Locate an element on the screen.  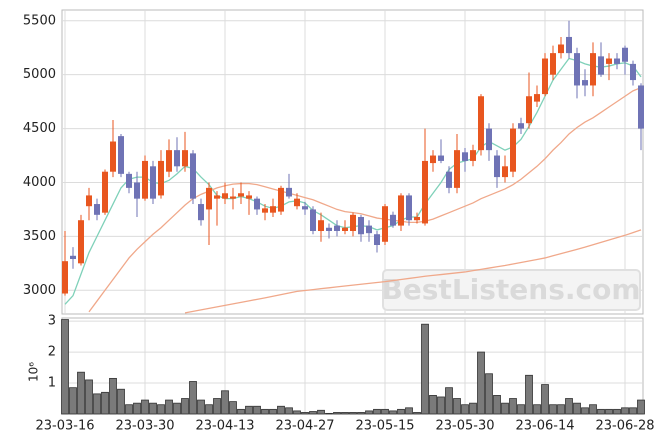
x-tick-label: 23-04-13 is located at coordinates (224, 426).